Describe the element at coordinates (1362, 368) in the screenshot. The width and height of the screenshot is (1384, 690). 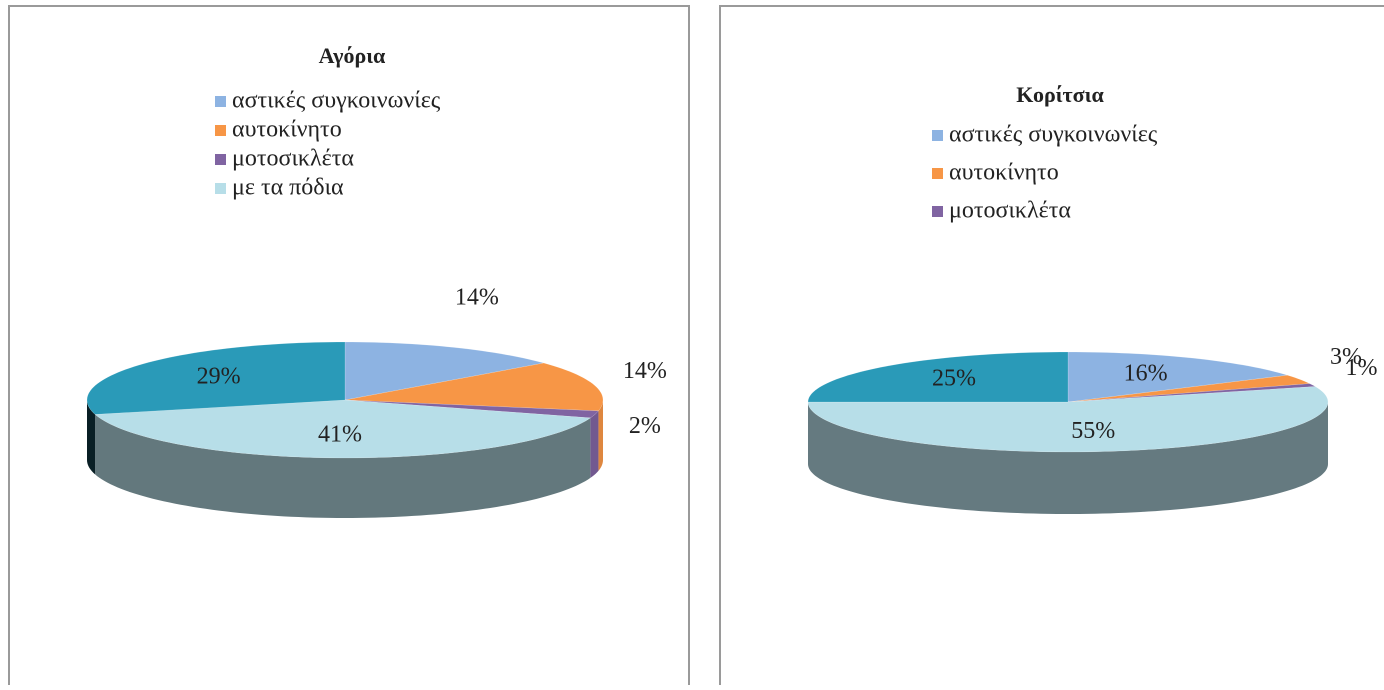
I see `data-label: 1%` at that location.